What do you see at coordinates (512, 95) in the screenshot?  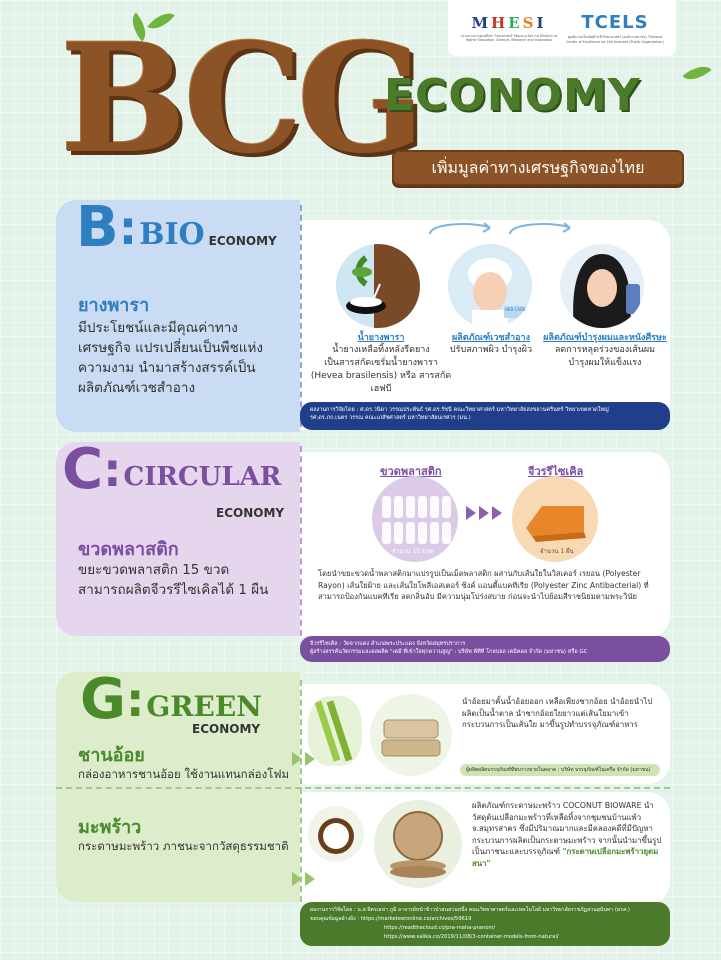 I see `economy-title: ECONOMY` at bounding box center [512, 95].